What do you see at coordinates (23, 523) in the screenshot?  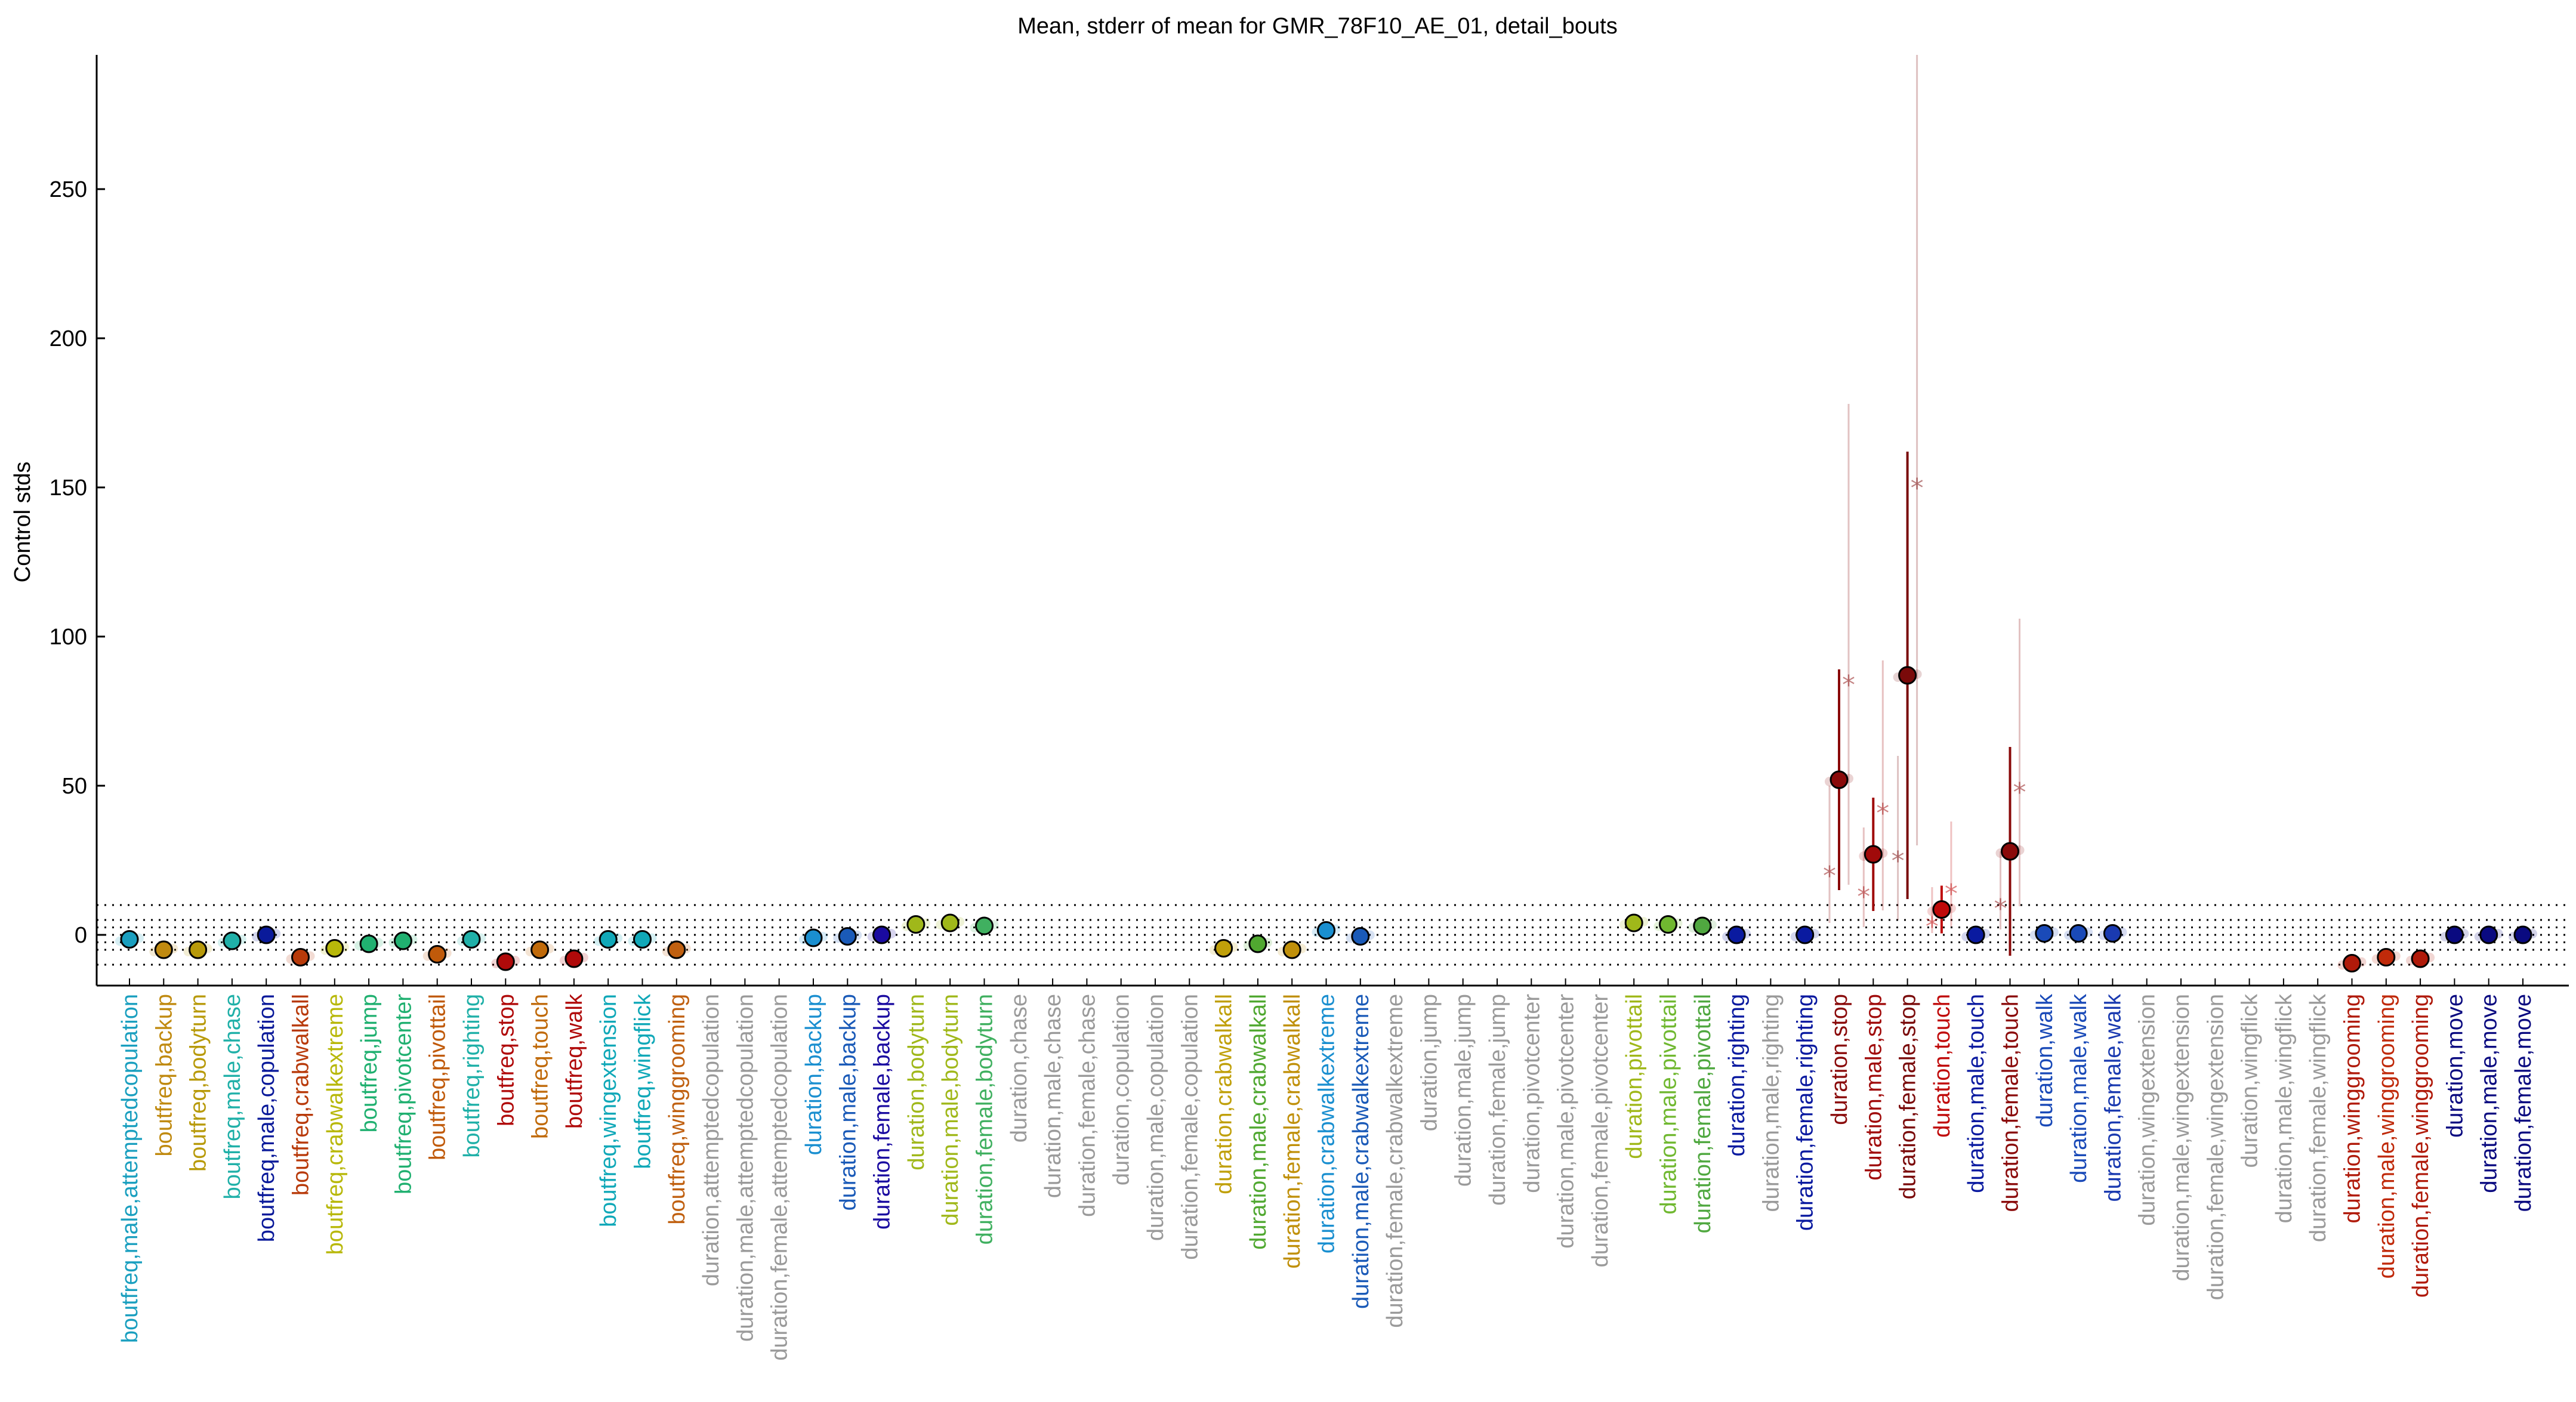 I see `y-axis-label: Control stds` at bounding box center [23, 523].